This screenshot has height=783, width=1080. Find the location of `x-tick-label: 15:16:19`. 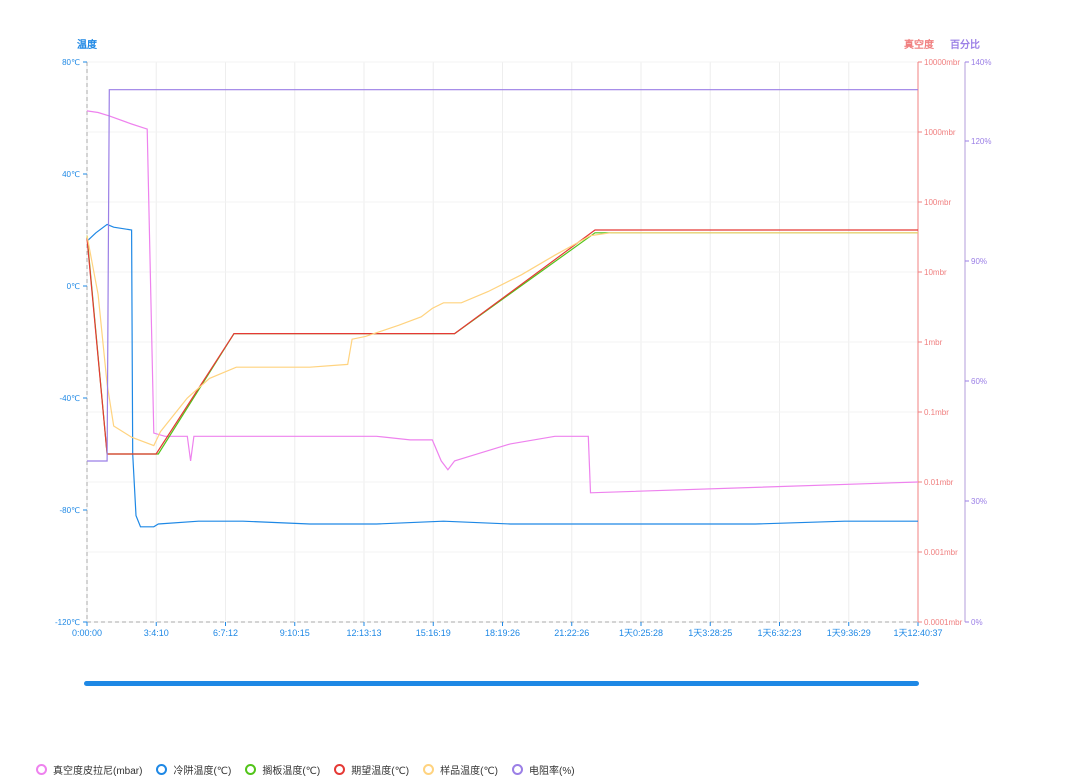

x-tick-label: 15:16:19 is located at coordinates (433, 633).